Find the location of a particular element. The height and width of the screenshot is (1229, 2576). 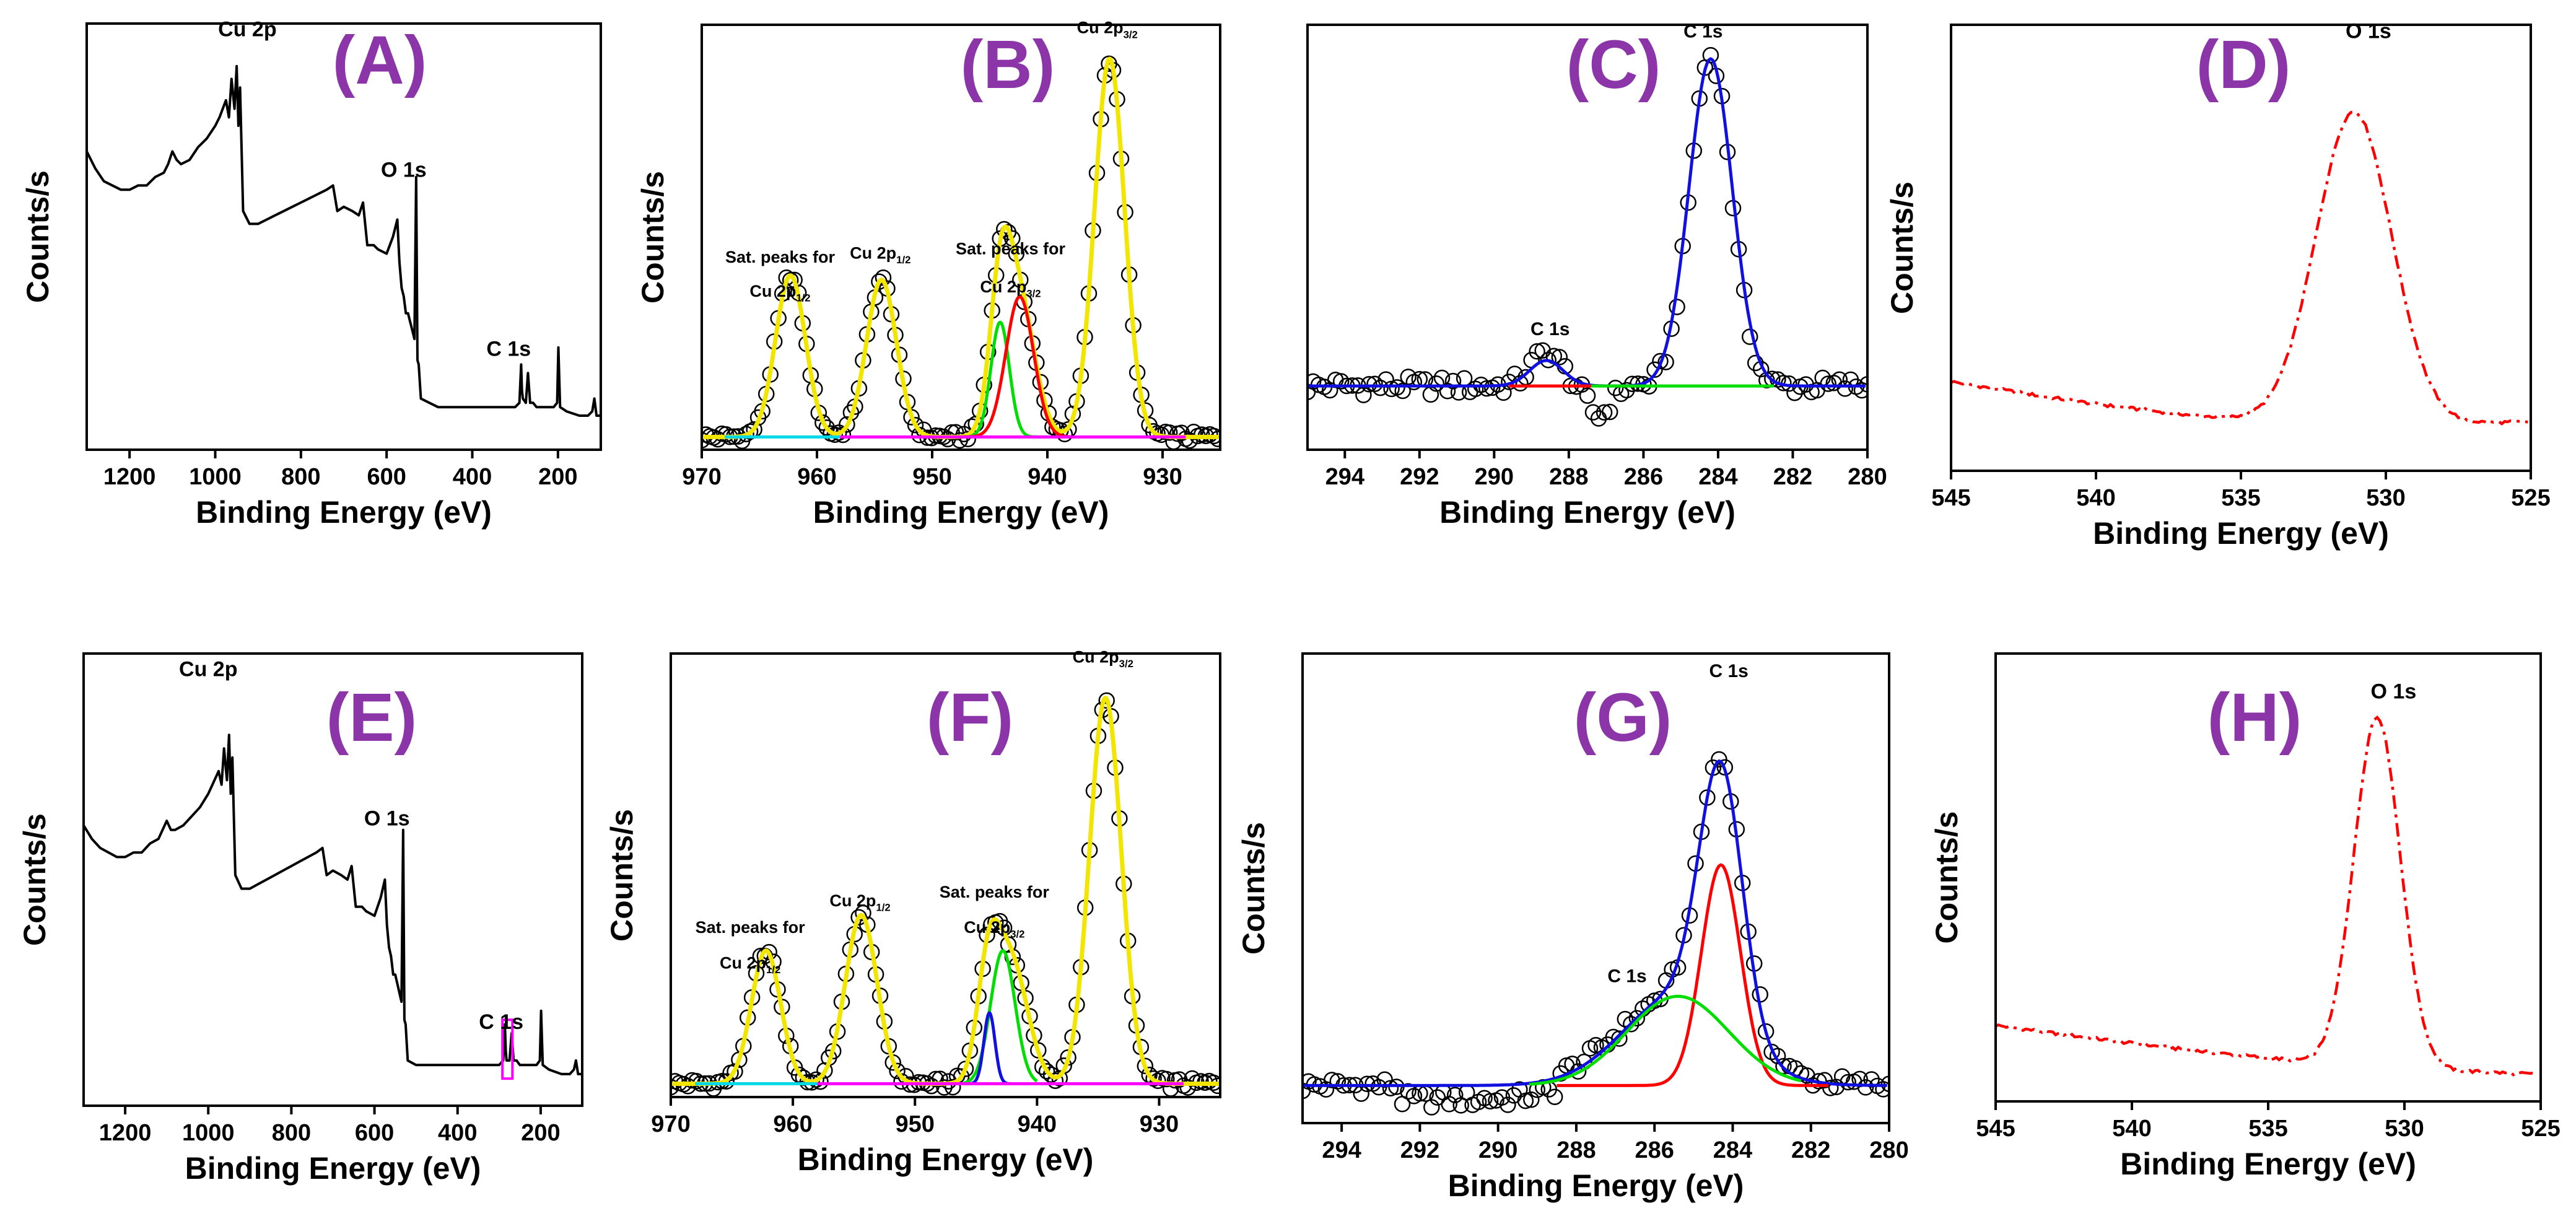

x-tick-label: 292 is located at coordinates (1419, 1150).